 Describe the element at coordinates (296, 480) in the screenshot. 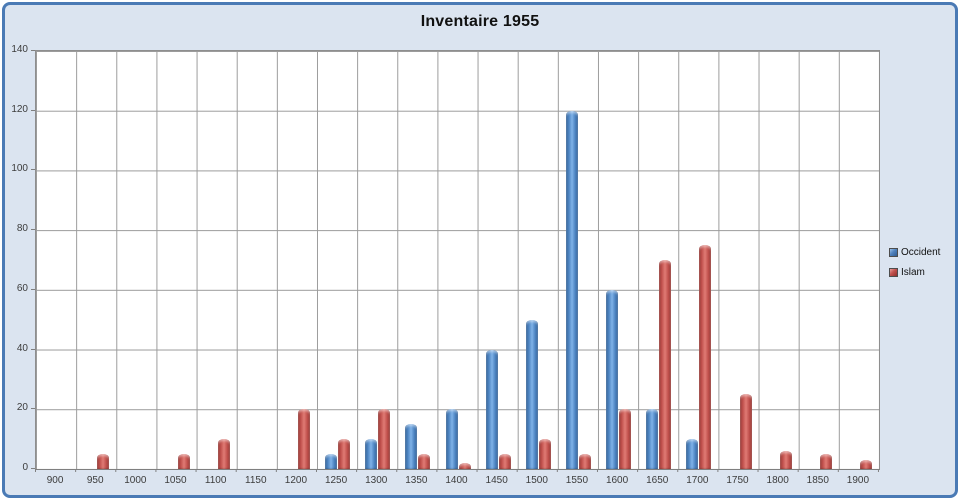

I see `x-axis-label-1200: 1200` at that location.